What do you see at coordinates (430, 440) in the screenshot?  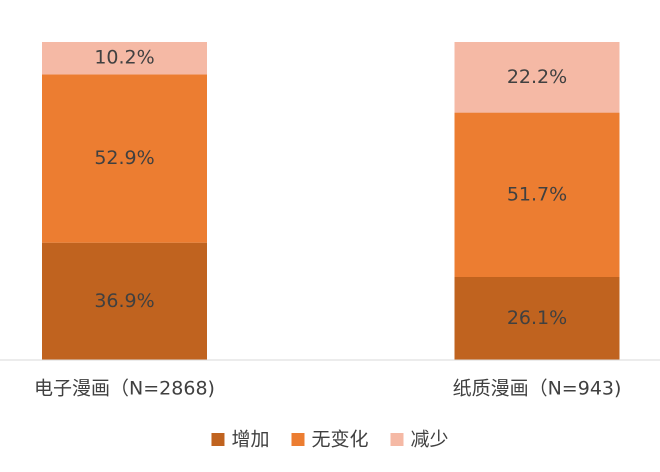 I see `legend-label: 减少` at bounding box center [430, 440].